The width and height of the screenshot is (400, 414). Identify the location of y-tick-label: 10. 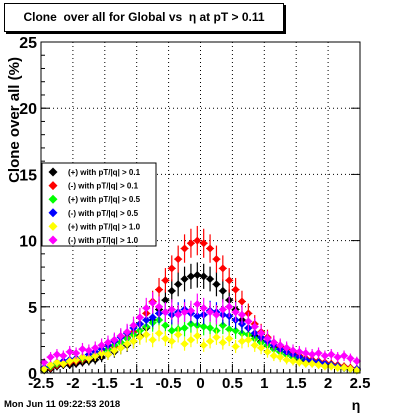
(28, 242).